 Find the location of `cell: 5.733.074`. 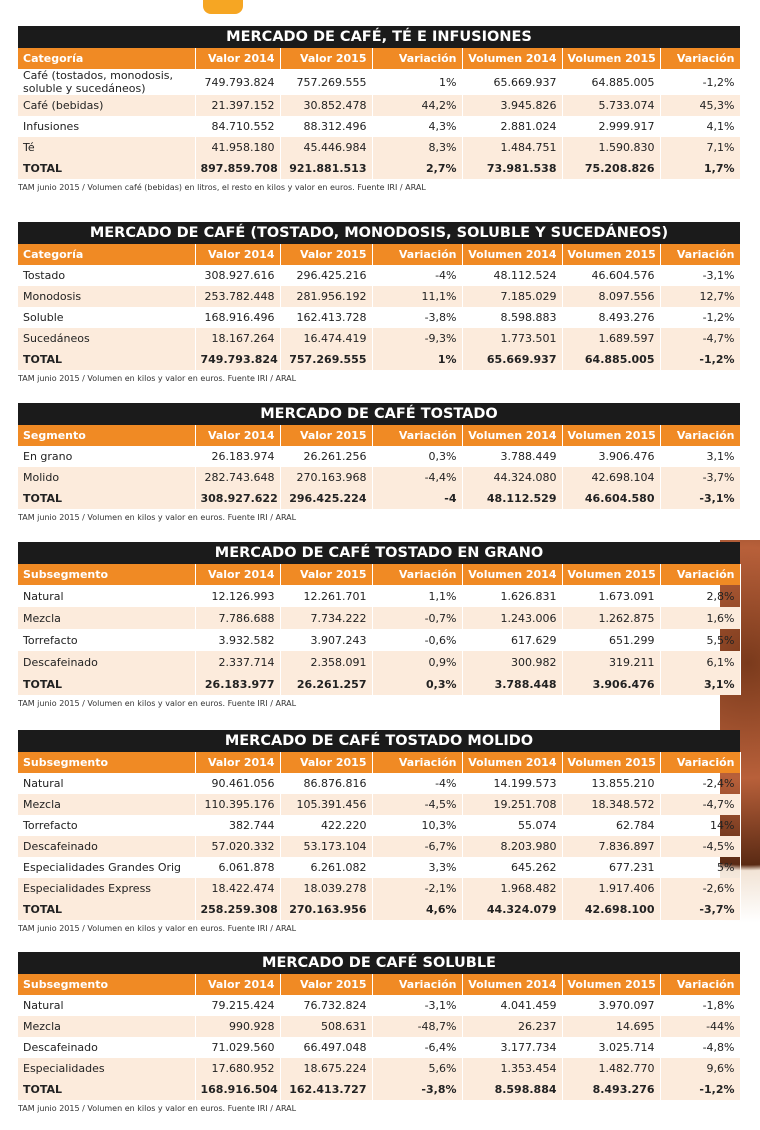

cell: 5.733.074 is located at coordinates (611, 105).